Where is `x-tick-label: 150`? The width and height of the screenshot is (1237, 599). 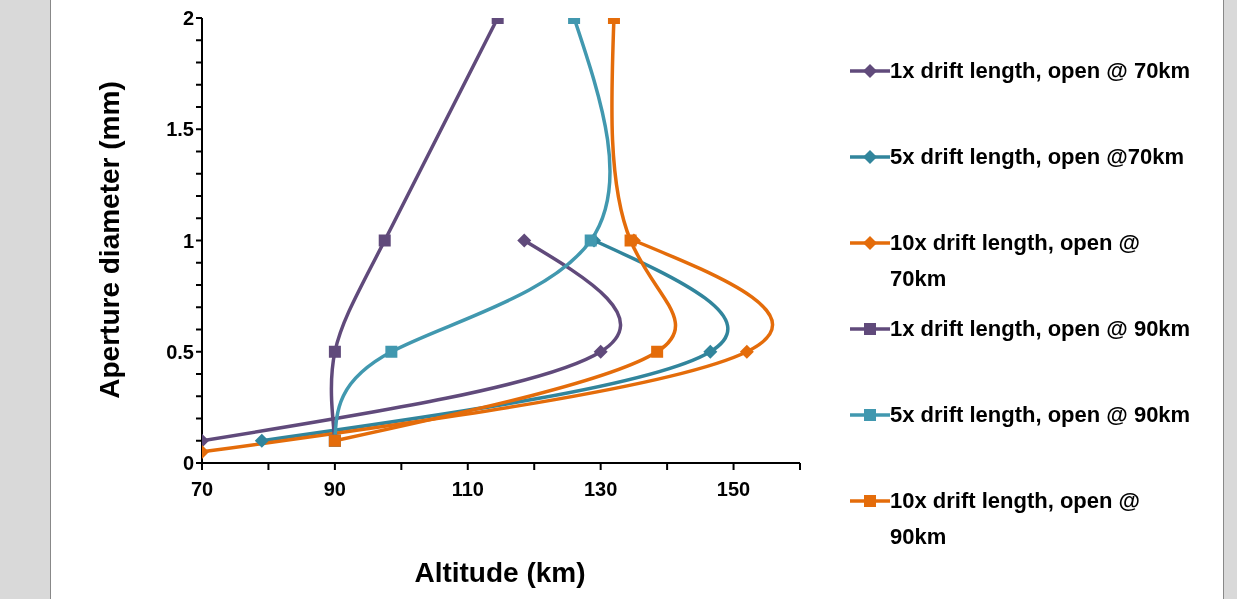
x-tick-label: 150 is located at coordinates (733, 489).